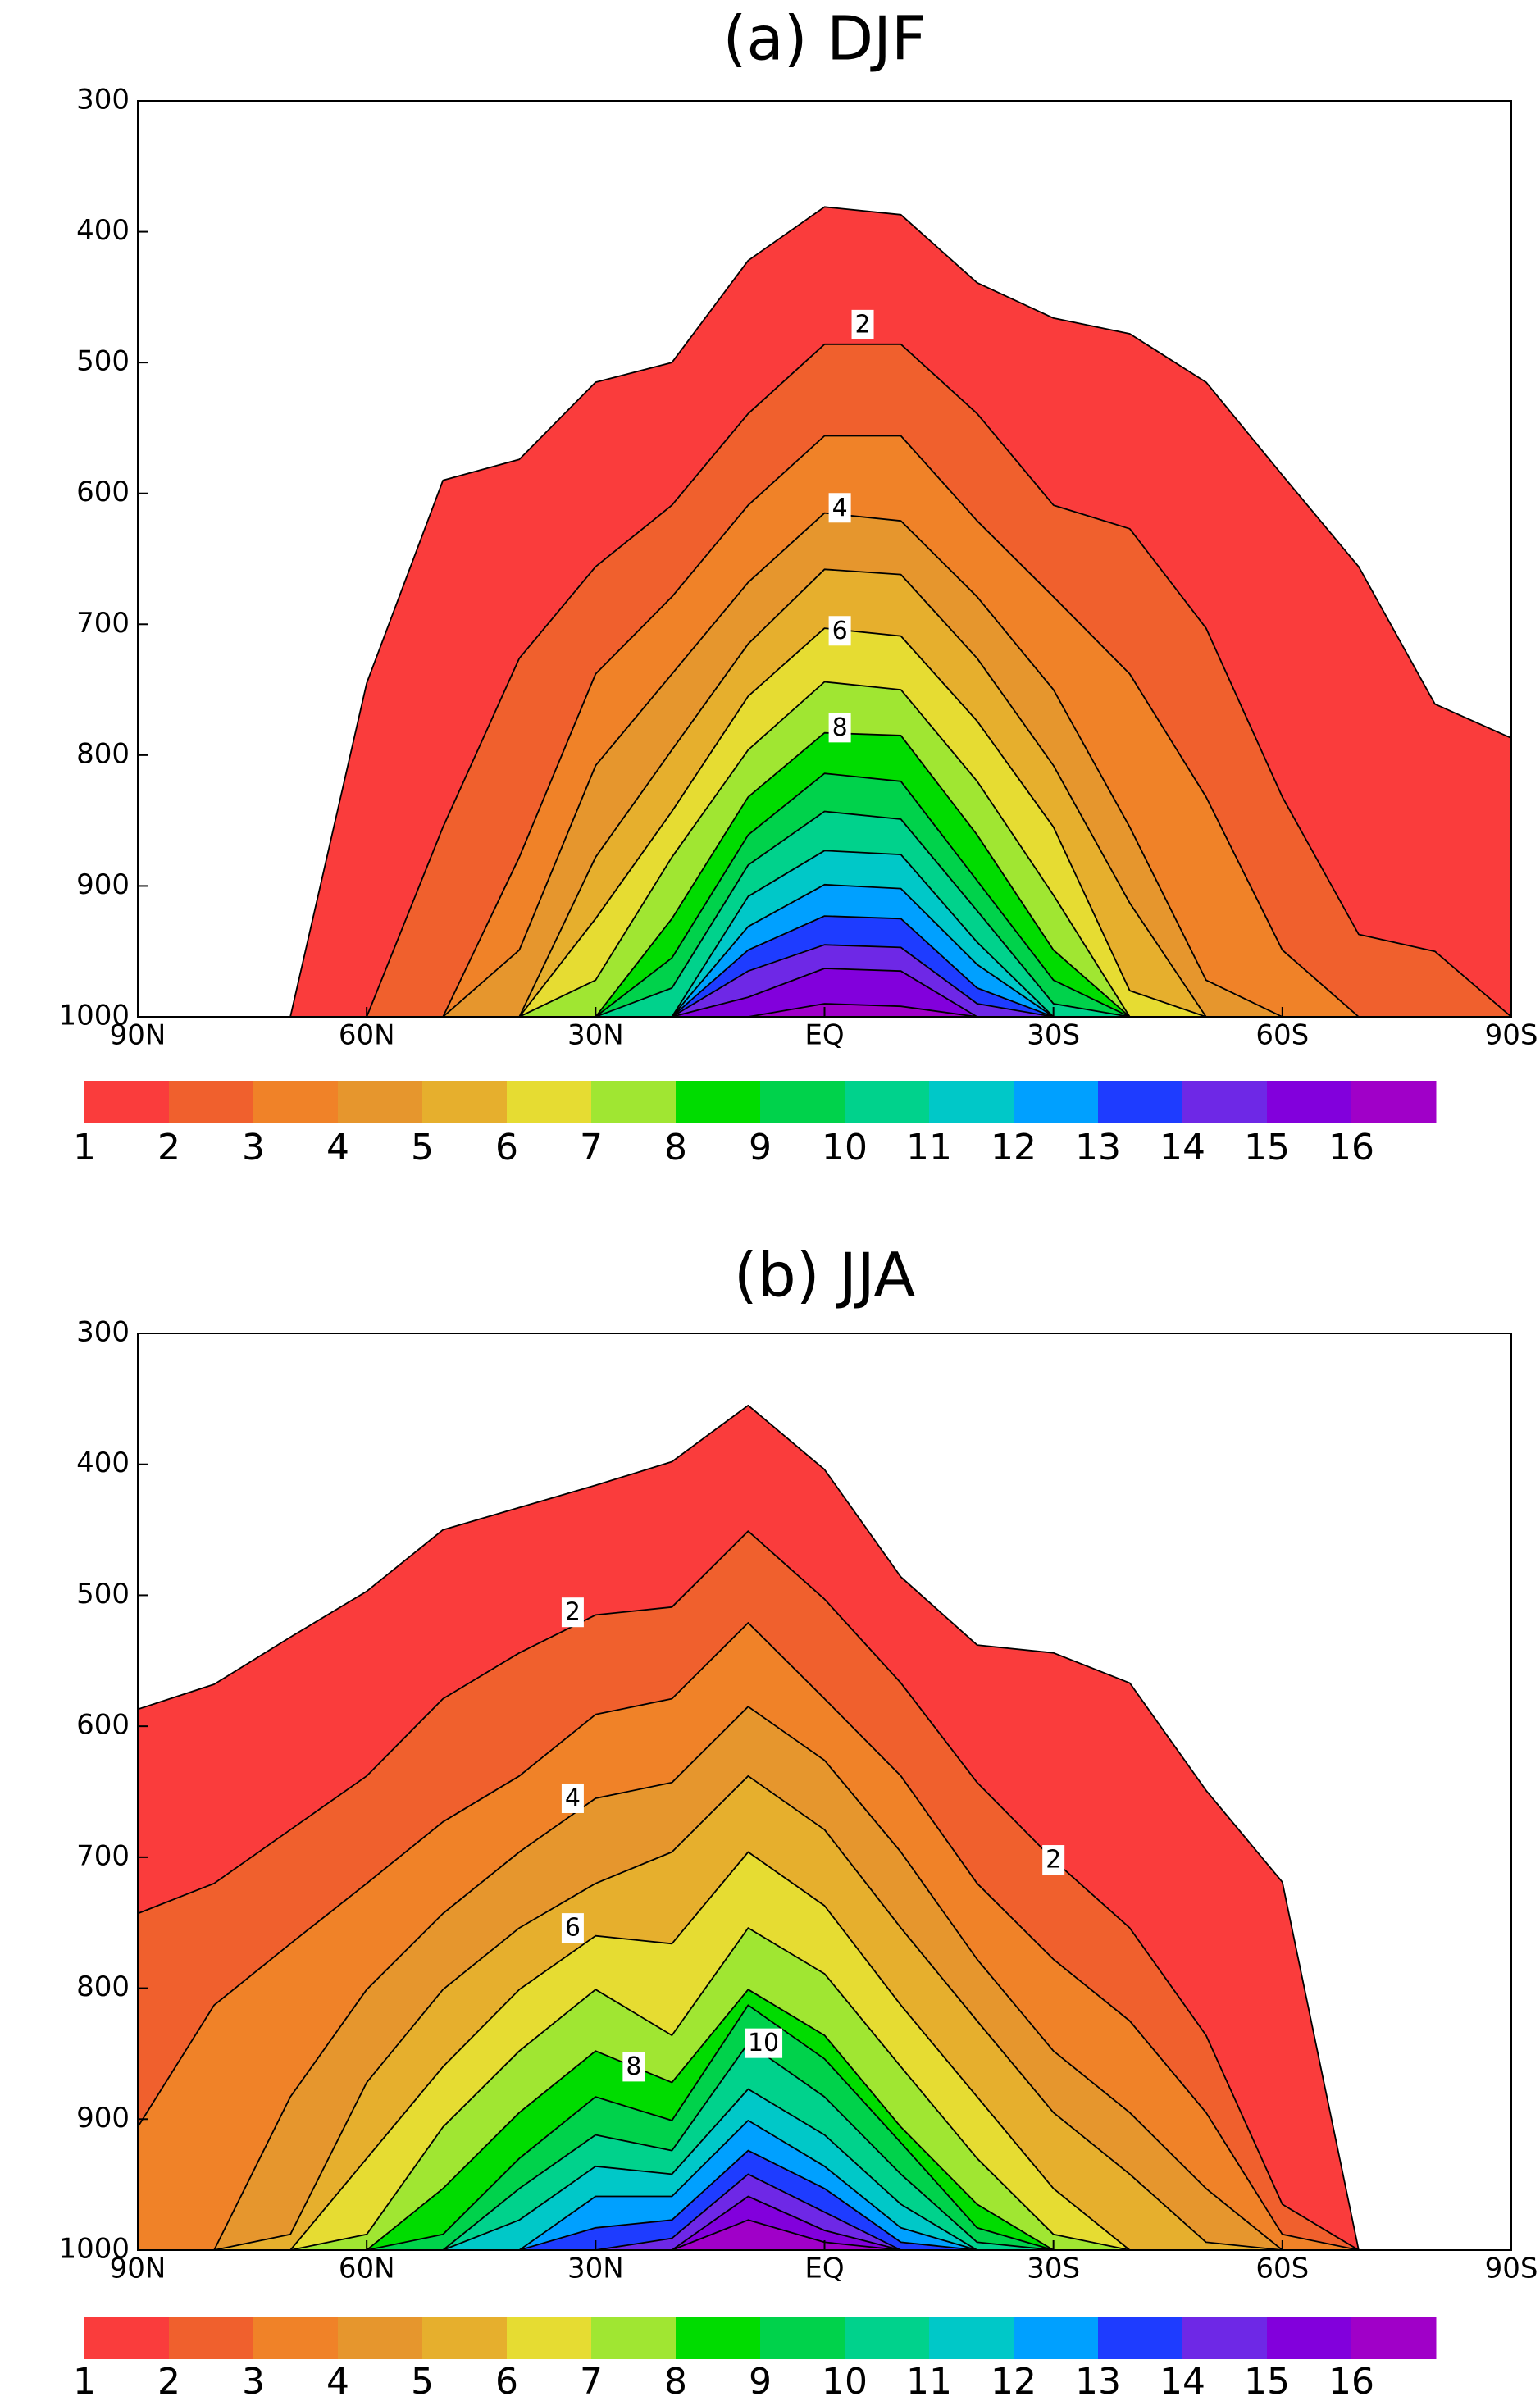 The width and height of the screenshot is (1540, 2401). What do you see at coordinates (1511, 1035) in the screenshot?
I see `x-tick-label: 90S` at bounding box center [1511, 1035].